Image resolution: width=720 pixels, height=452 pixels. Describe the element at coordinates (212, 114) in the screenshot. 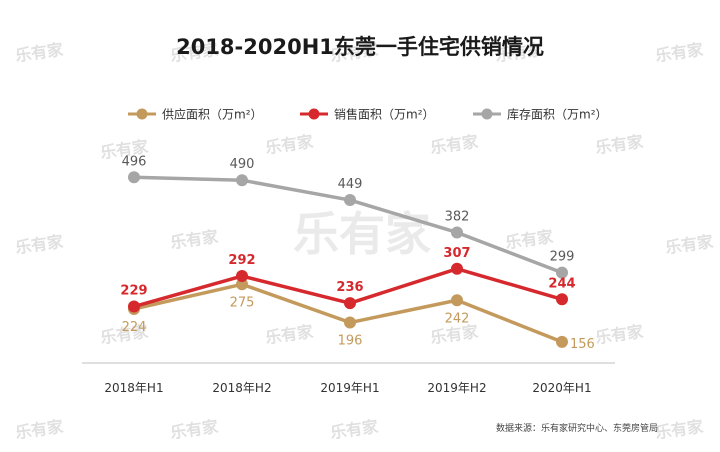

I see `legend-label: 供应面积（万m²）` at that location.